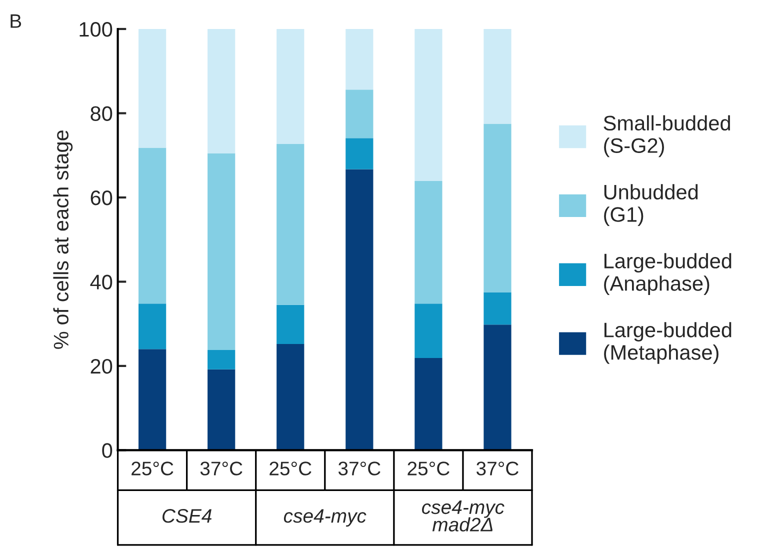  I want to click on y-tick-label: 80, so click(101, 113).